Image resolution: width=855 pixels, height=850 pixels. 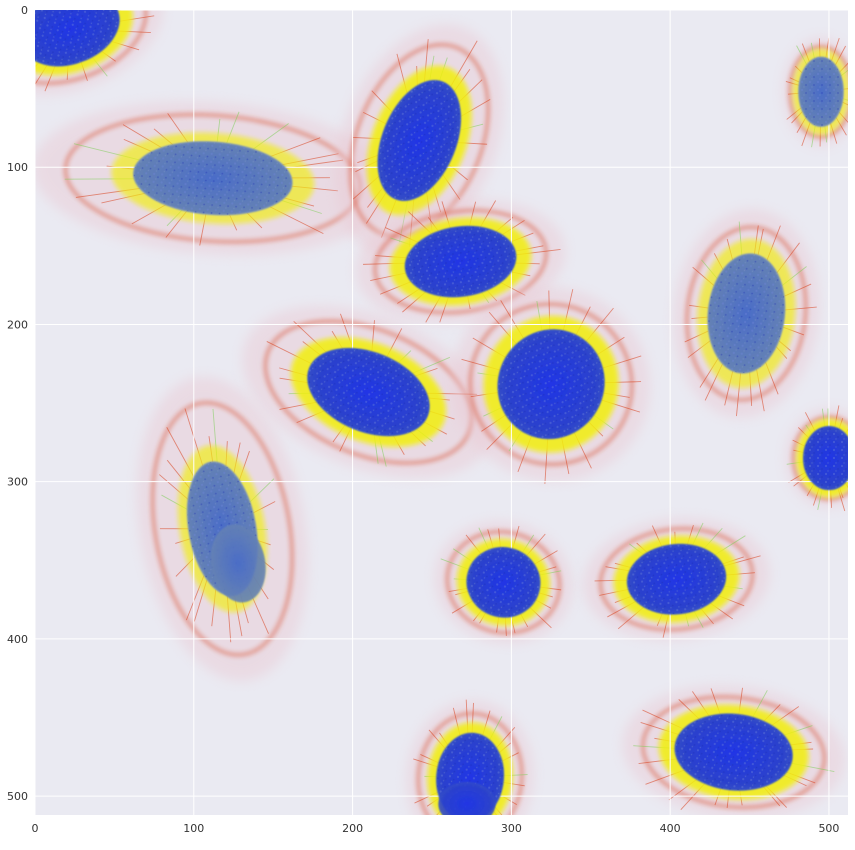 I want to click on y-tick-label: 200, so click(x=17, y=324).